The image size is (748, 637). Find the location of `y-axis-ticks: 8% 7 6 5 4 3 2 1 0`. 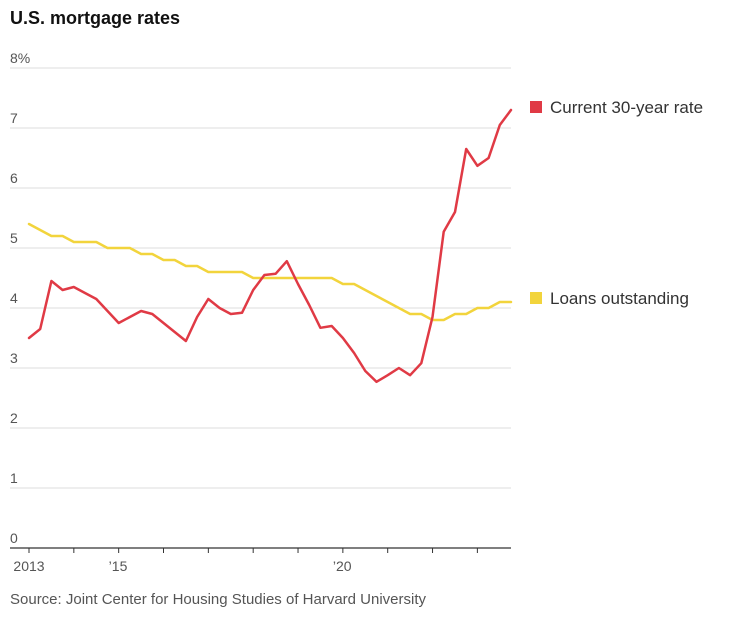

y-axis-ticks: 8% 7 6 5 4 3 2 1 0 is located at coordinates (20, 298).